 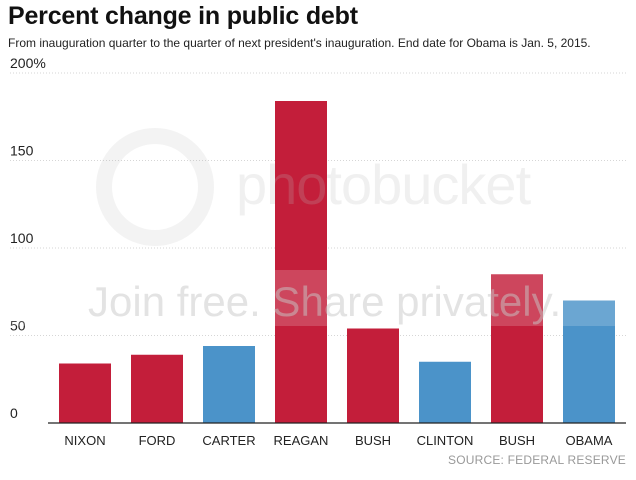 What do you see at coordinates (517, 440) in the screenshot?
I see `x-tick-label-6: BUSH` at bounding box center [517, 440].